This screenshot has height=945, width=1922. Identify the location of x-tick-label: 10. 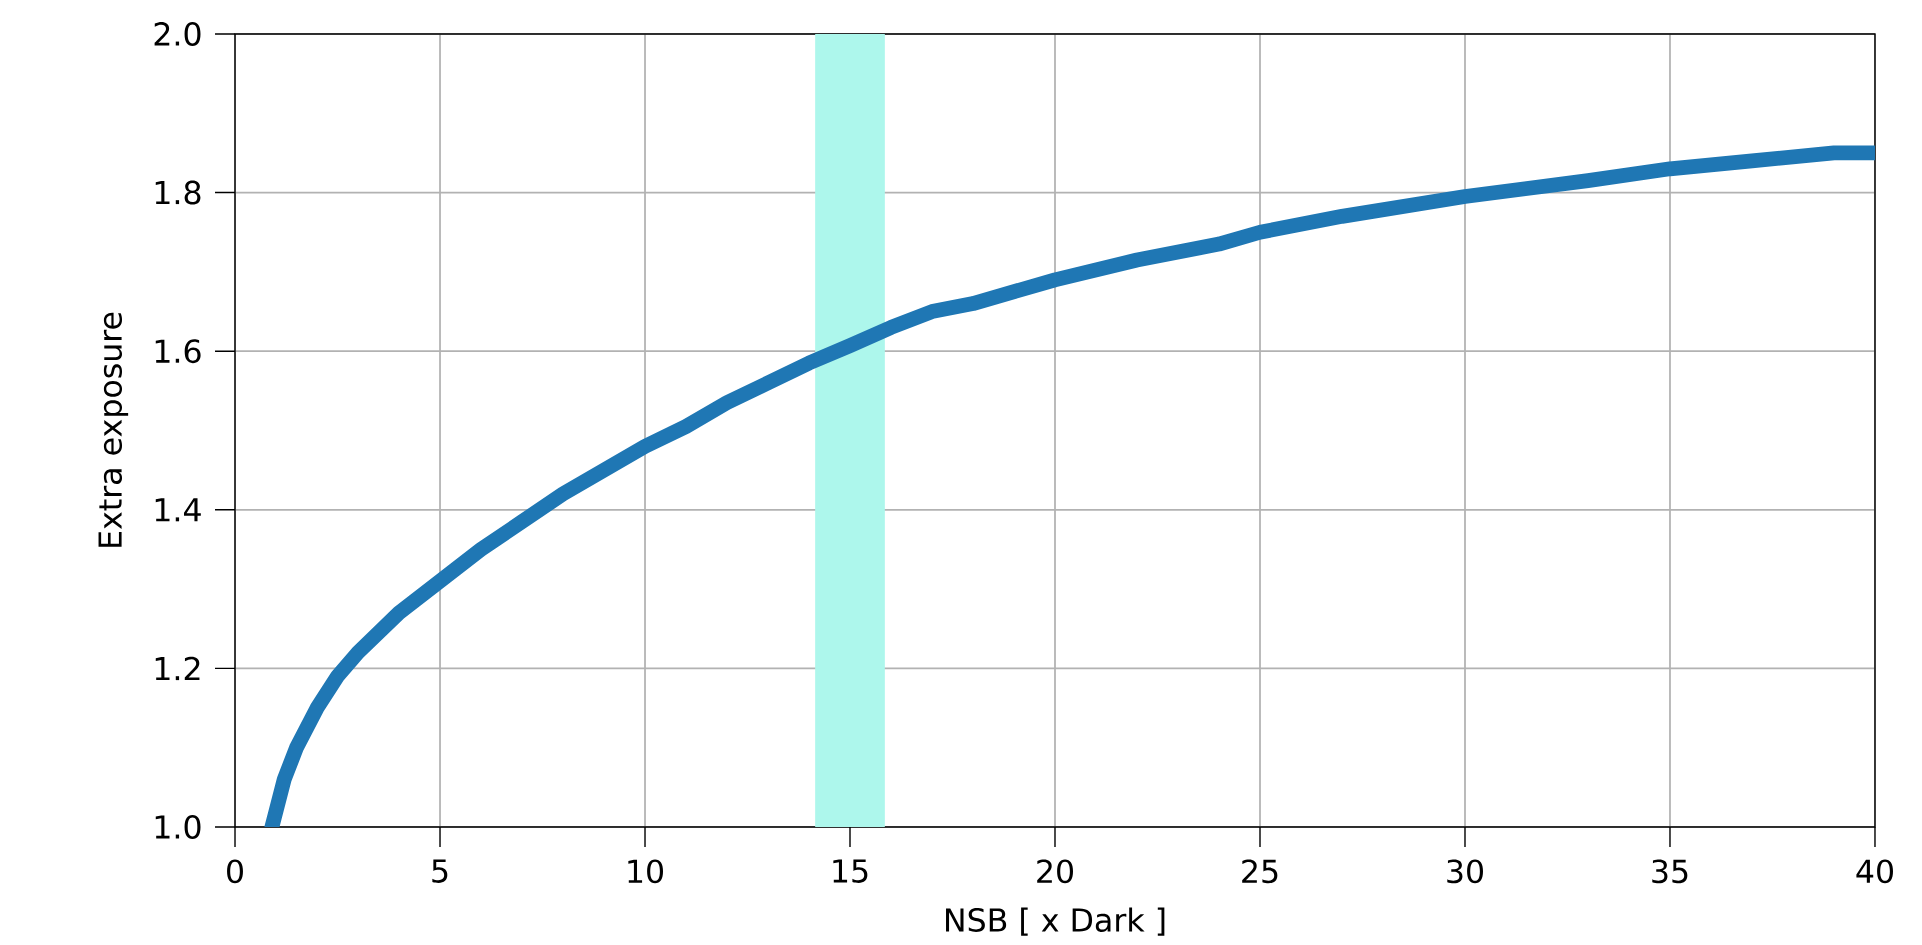
(646, 871).